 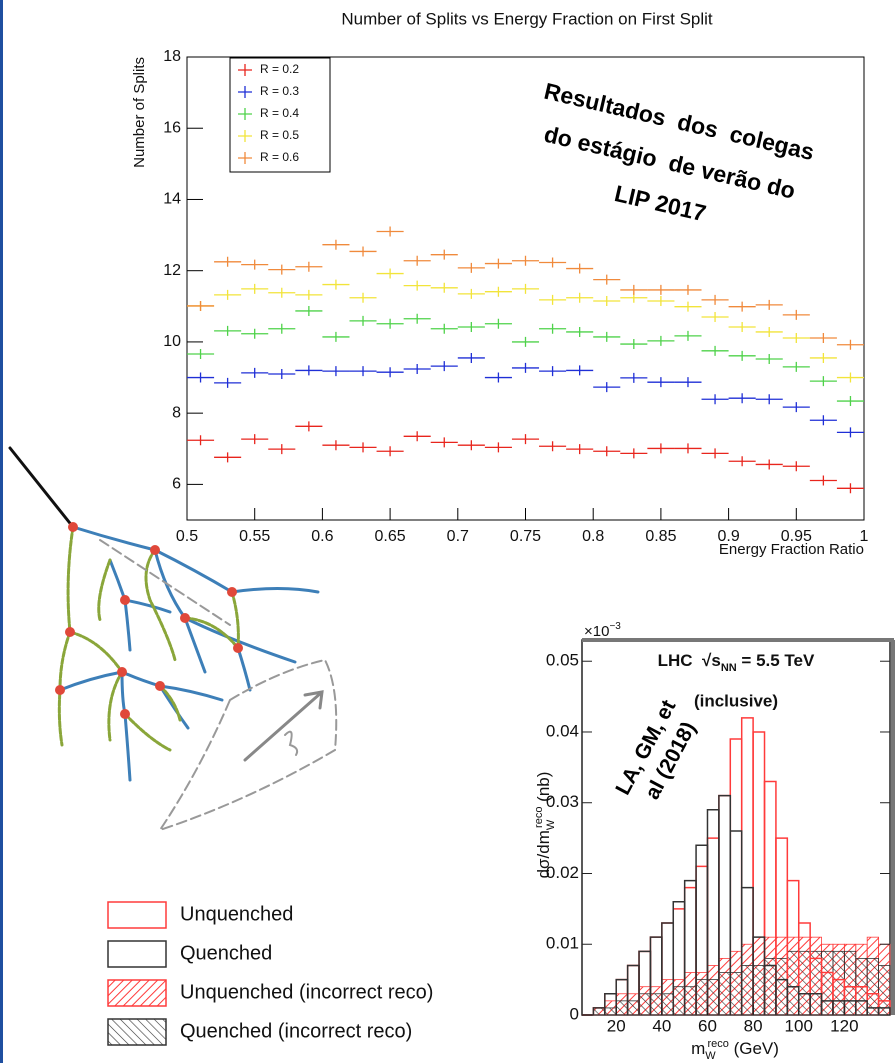 What do you see at coordinates (707, 1025) in the screenshot?
I see `x-tick-label: 60` at bounding box center [707, 1025].